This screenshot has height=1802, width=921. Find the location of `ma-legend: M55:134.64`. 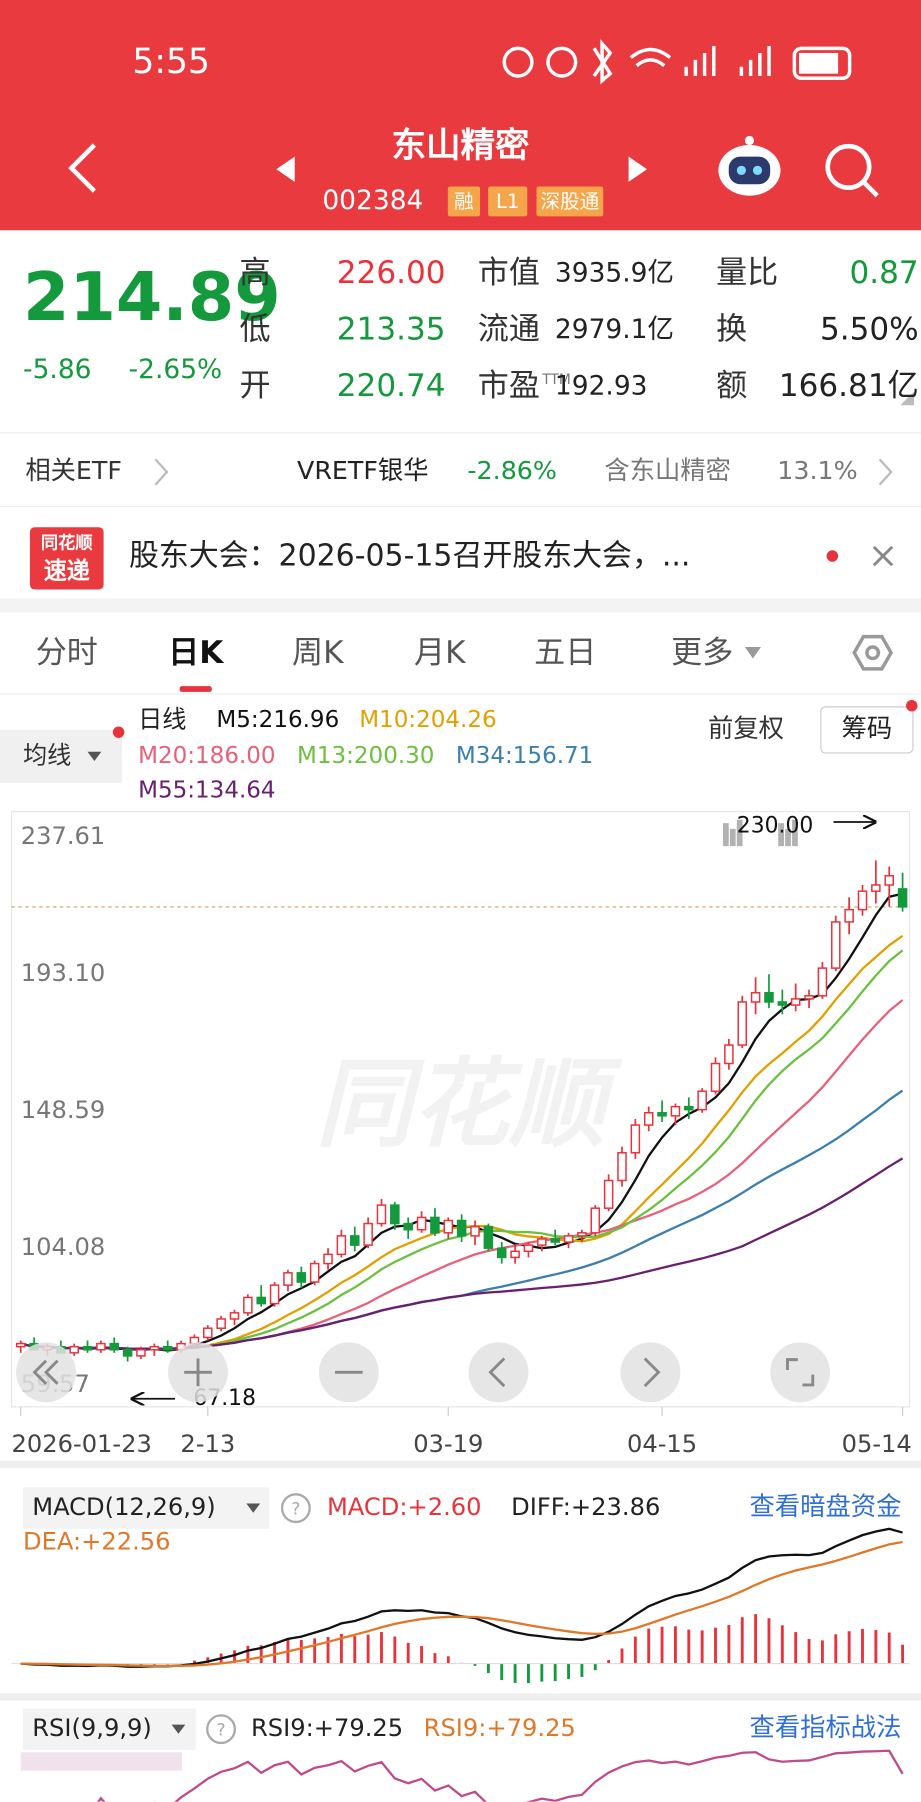

ma-legend: M55:134.64 is located at coordinates (206, 790).